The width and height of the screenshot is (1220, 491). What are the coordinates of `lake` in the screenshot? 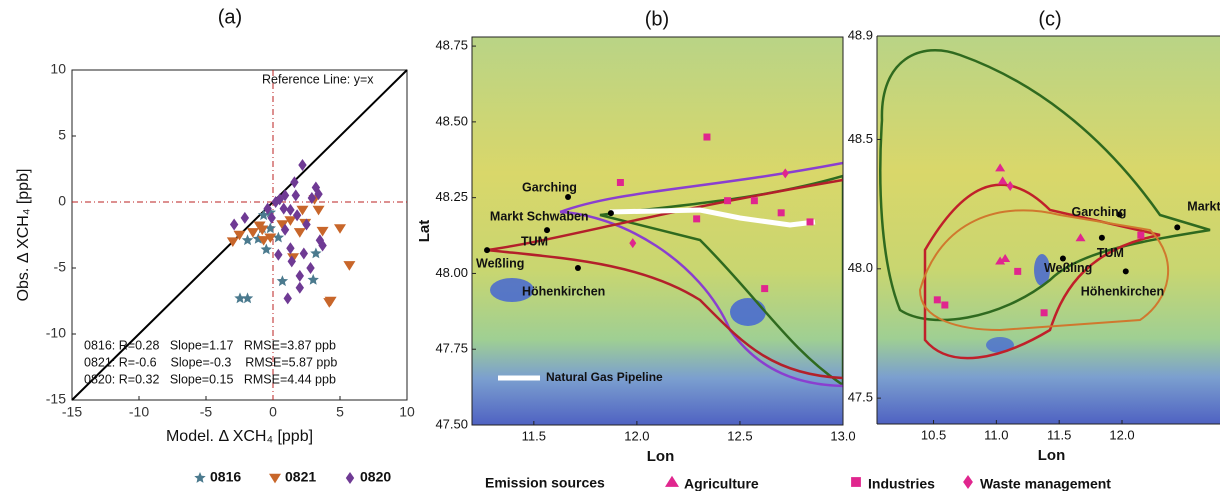 It's located at (748, 312).